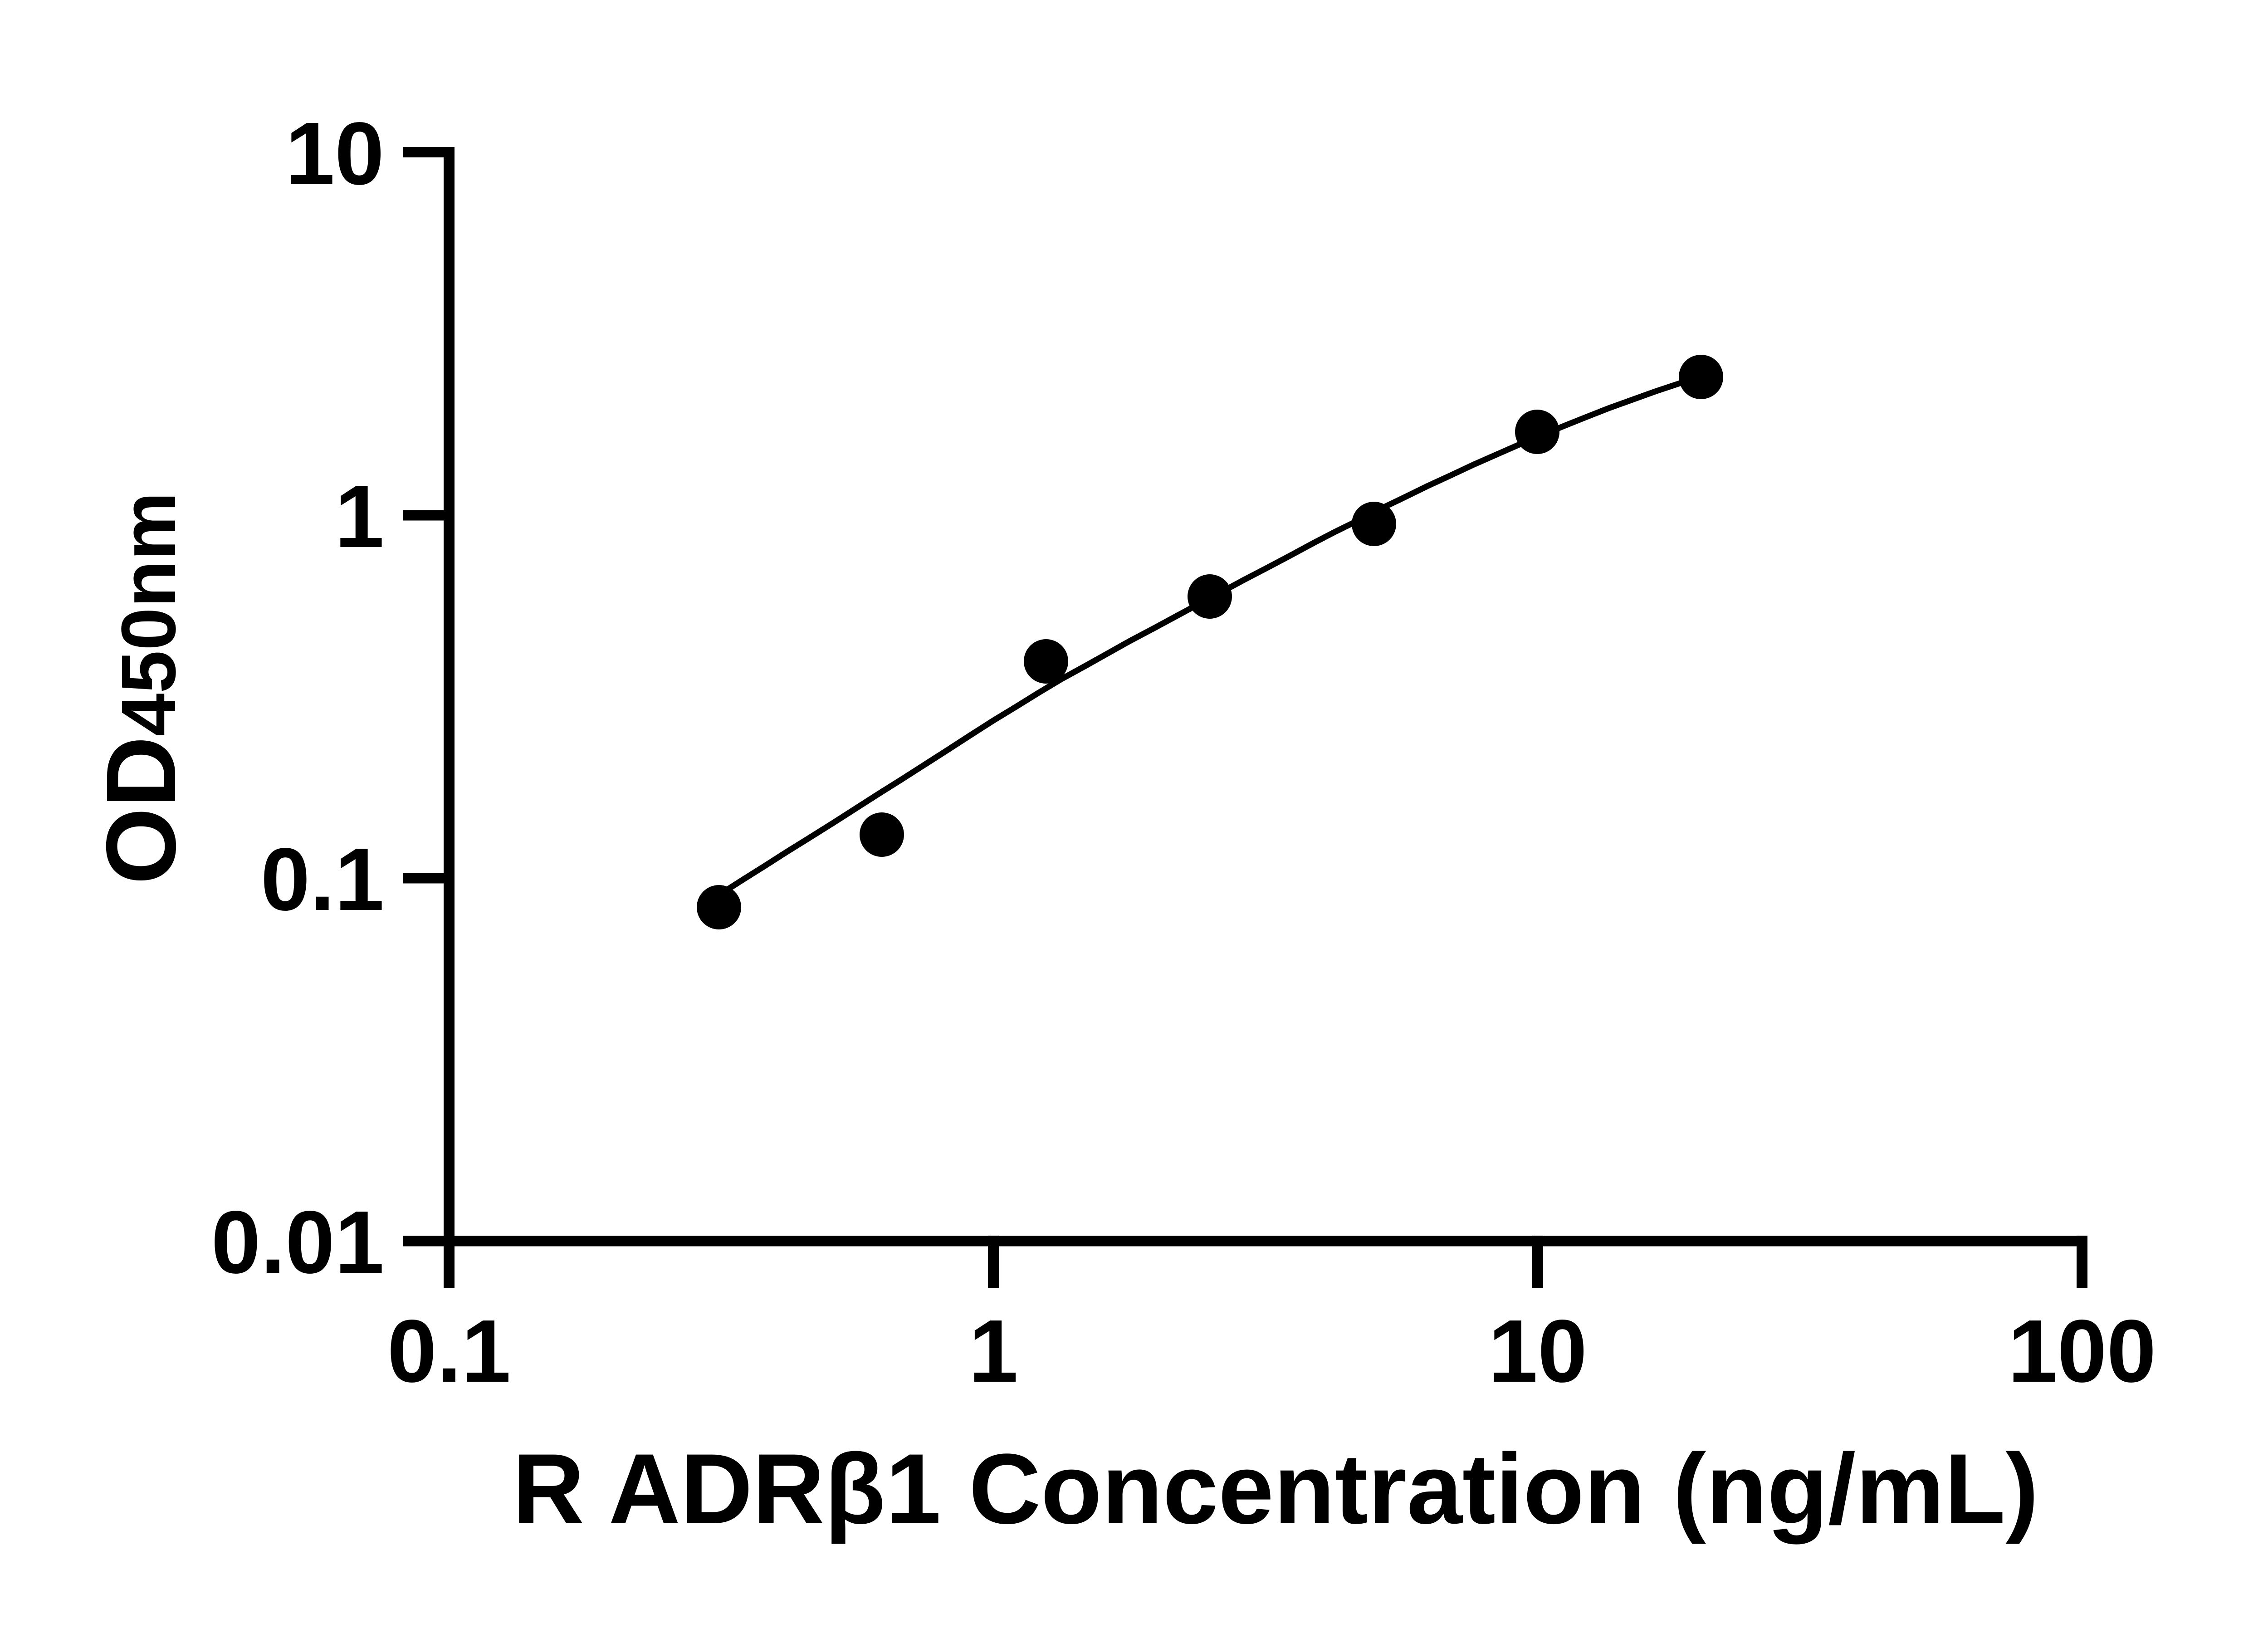 Image resolution: width=2268 pixels, height=1633 pixels. I want to click on svg-text: 100, so click(2082, 1351).